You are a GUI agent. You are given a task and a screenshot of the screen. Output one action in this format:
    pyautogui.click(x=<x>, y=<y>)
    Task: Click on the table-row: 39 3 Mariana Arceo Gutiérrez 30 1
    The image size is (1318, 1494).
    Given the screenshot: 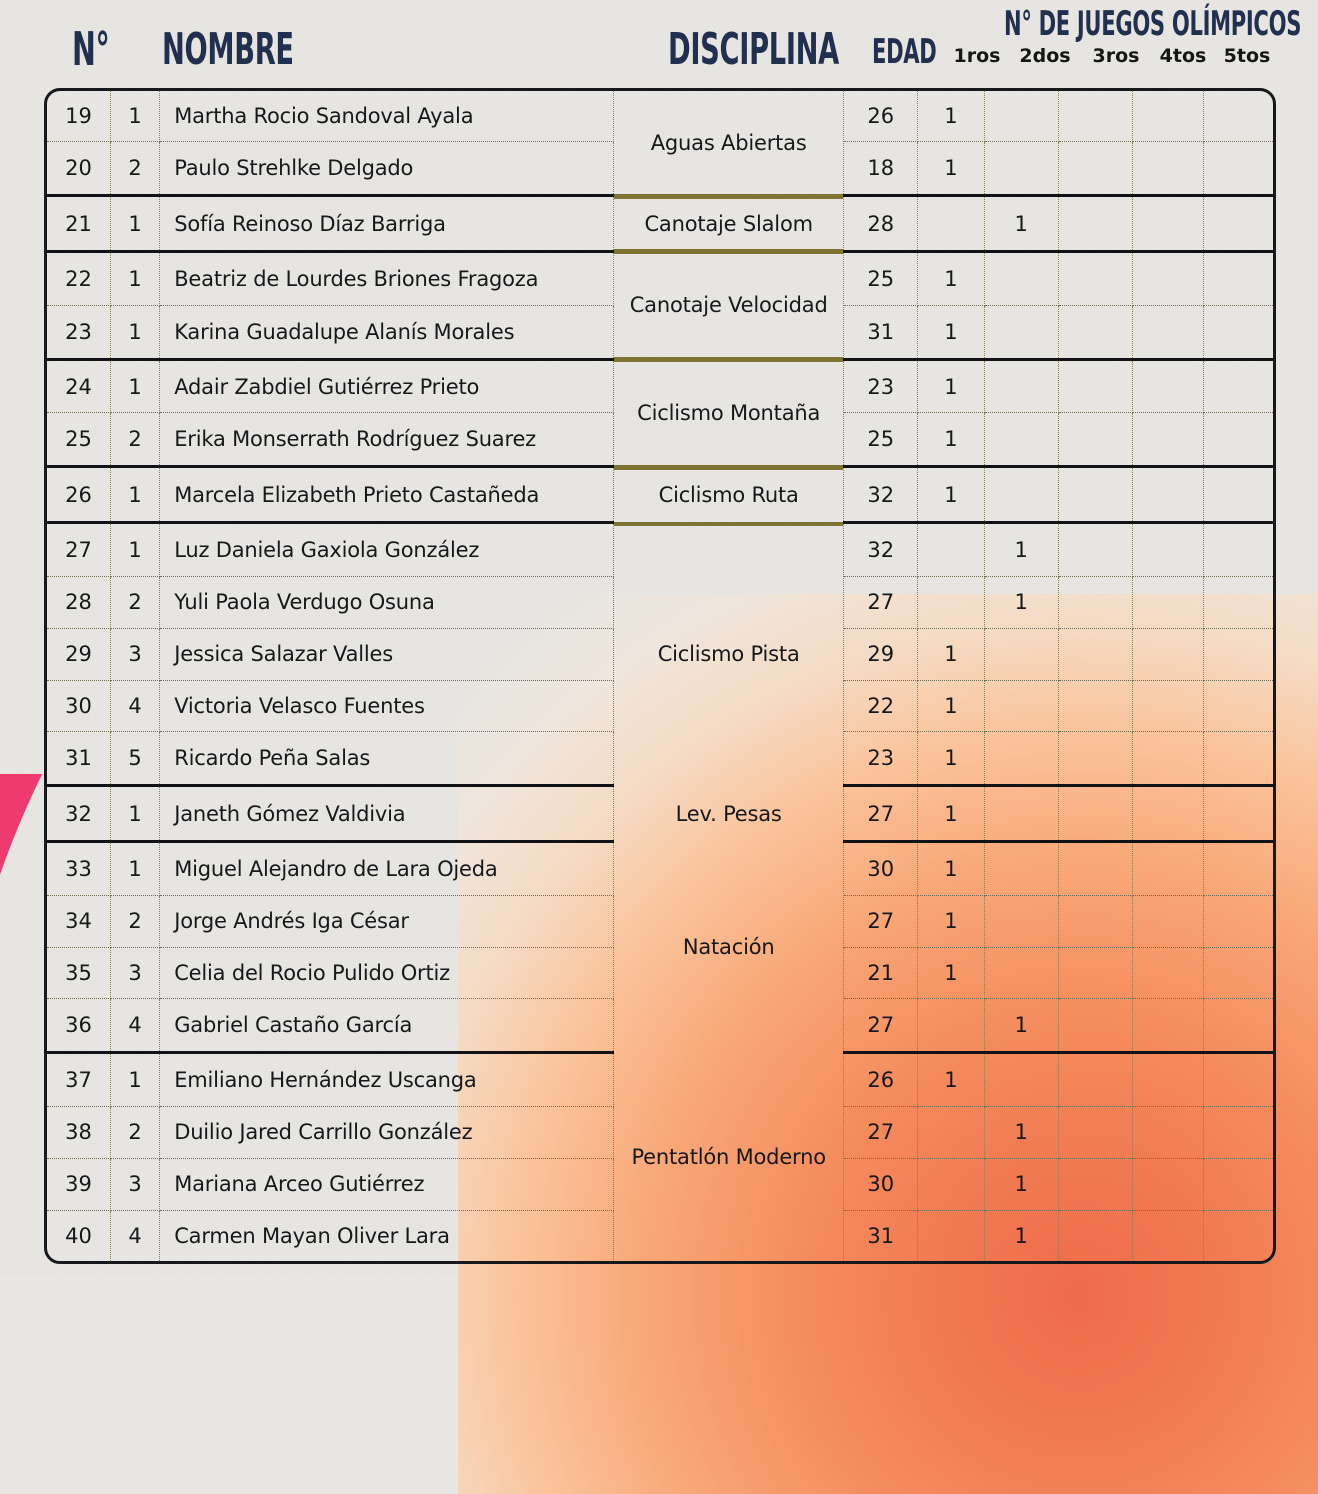 What is the action you would take?
    pyautogui.click(x=660, y=1184)
    